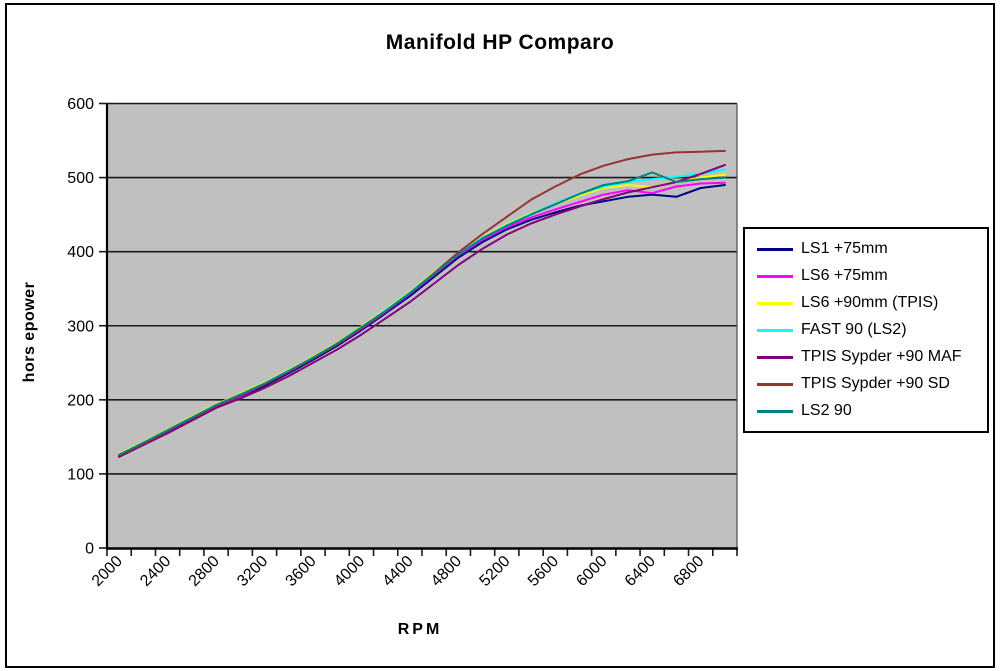 The width and height of the screenshot is (1000, 671). Describe the element at coordinates (80, 178) in the screenshot. I see `y-tick-label: 500` at that location.